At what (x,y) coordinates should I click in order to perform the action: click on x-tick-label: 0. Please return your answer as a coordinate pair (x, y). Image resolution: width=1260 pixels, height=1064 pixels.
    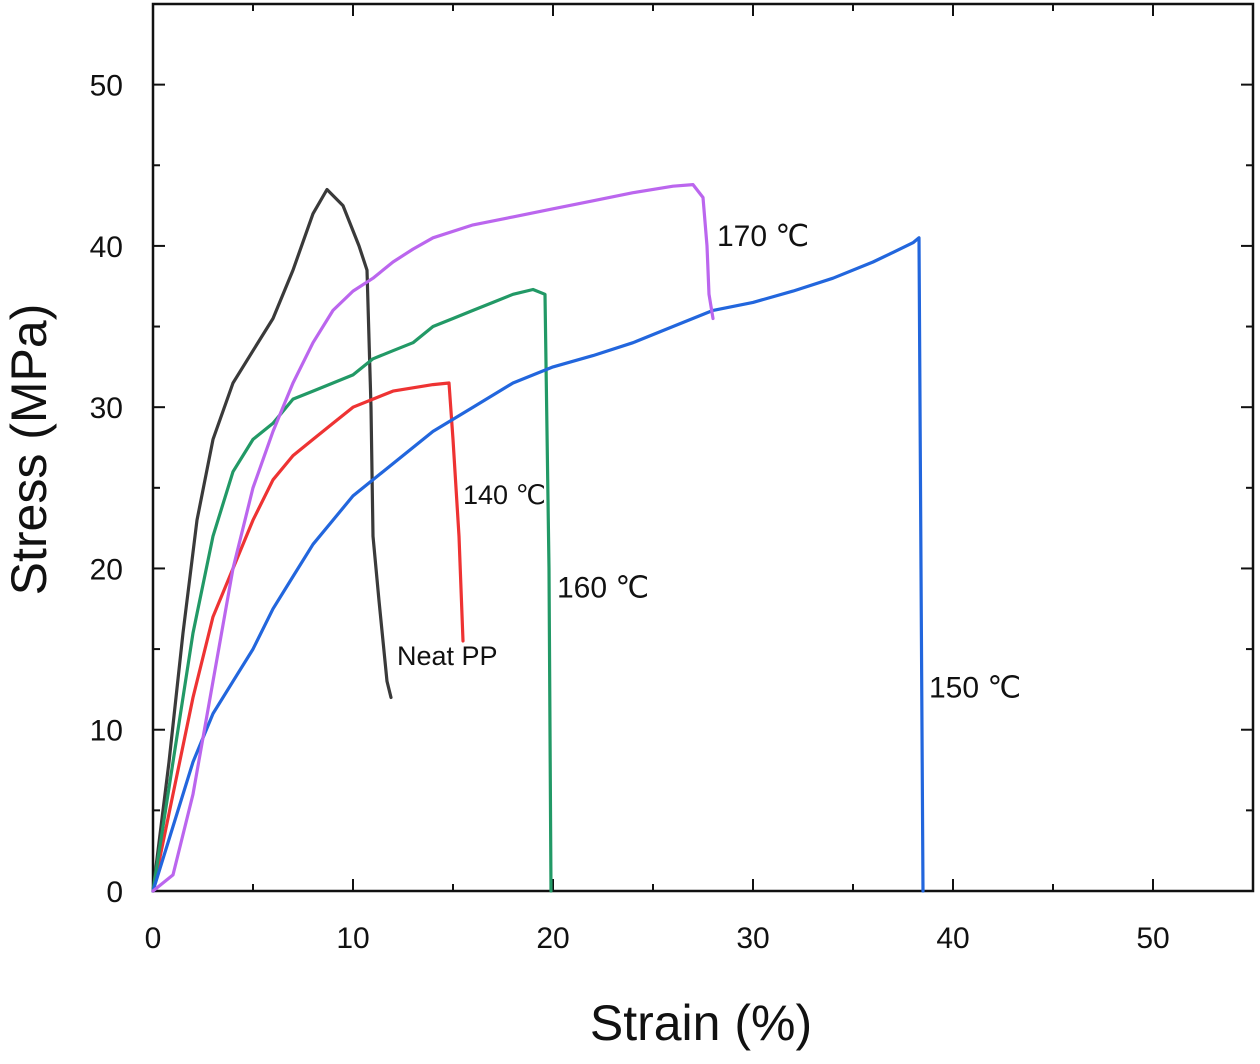
    Looking at the image, I should click on (153, 938).